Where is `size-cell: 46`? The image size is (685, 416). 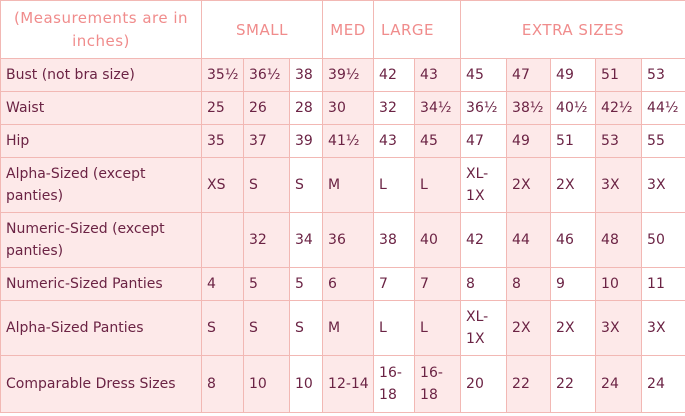
size-cell: 46 is located at coordinates (573, 240).